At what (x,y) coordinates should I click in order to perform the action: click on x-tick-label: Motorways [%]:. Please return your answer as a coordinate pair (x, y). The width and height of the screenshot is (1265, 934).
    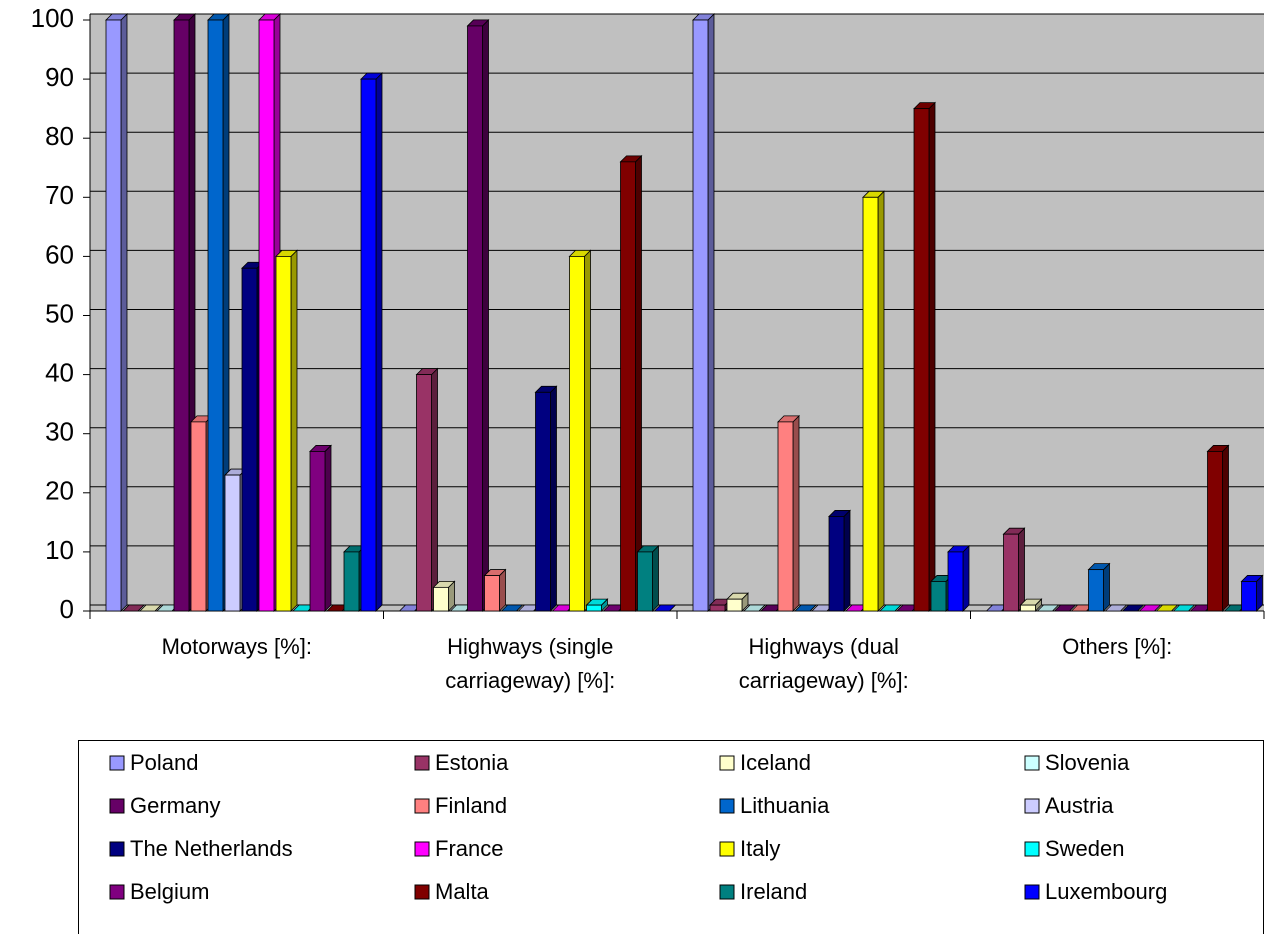
    Looking at the image, I should click on (236, 646).